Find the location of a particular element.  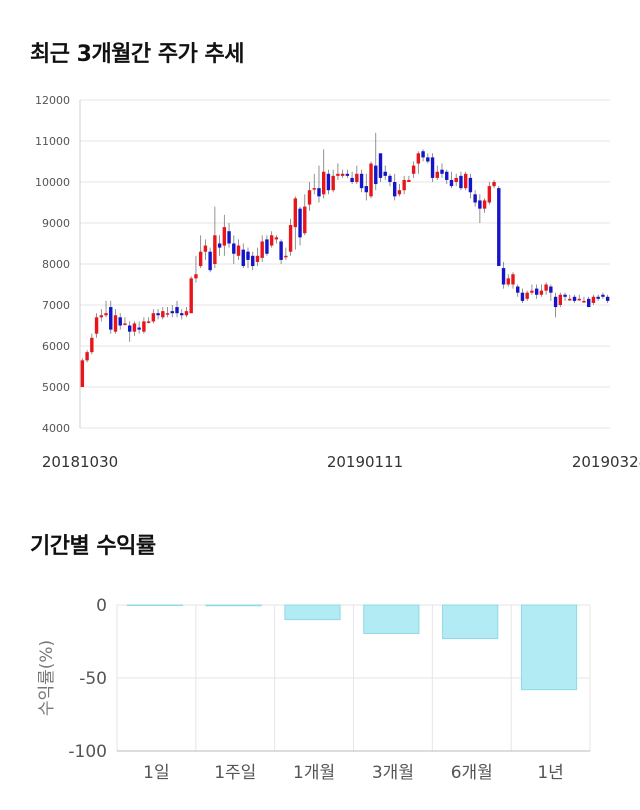

y-tick-label: 6000 is located at coordinates (56, 346).